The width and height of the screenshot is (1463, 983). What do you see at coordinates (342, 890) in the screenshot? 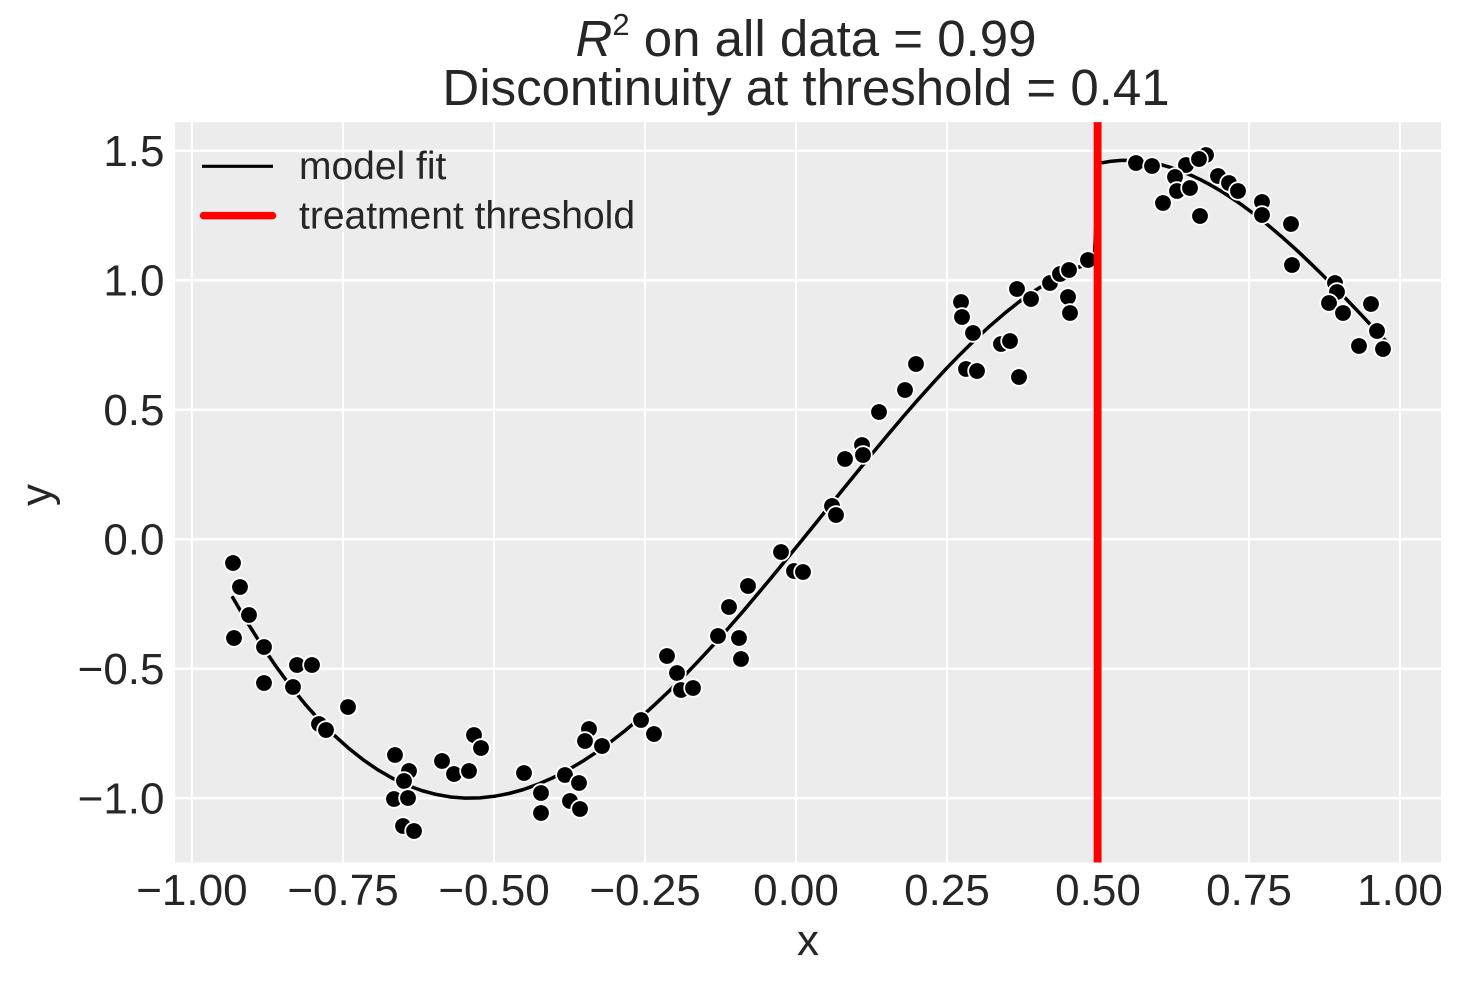
I see `svg-text: −0.75` at bounding box center [342, 890].